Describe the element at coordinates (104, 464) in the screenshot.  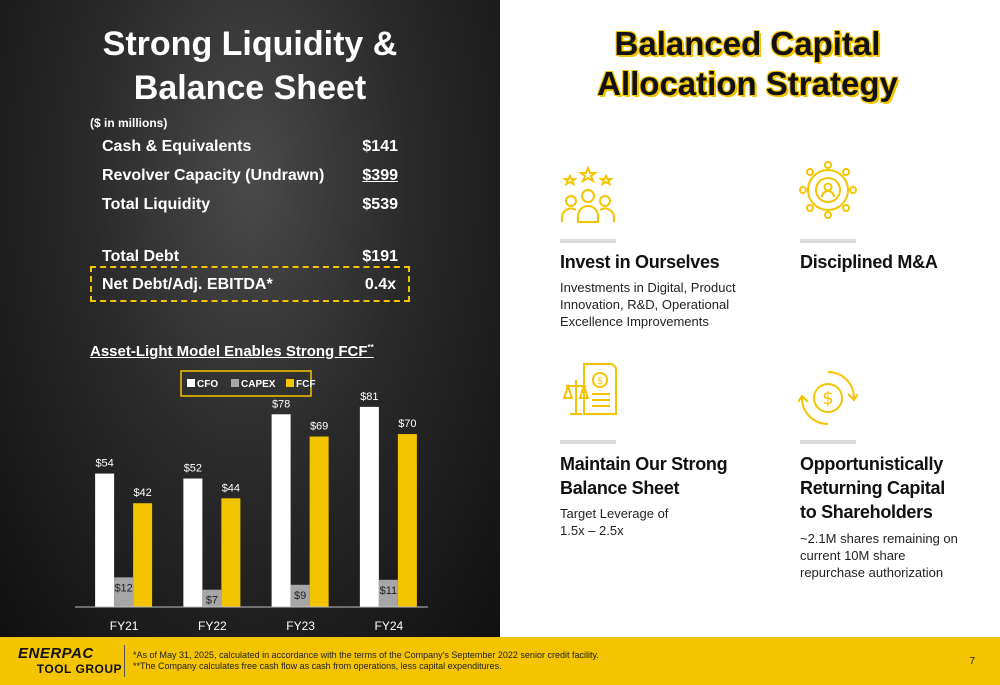
I see `data-label-cfo-fy21: $54` at that location.